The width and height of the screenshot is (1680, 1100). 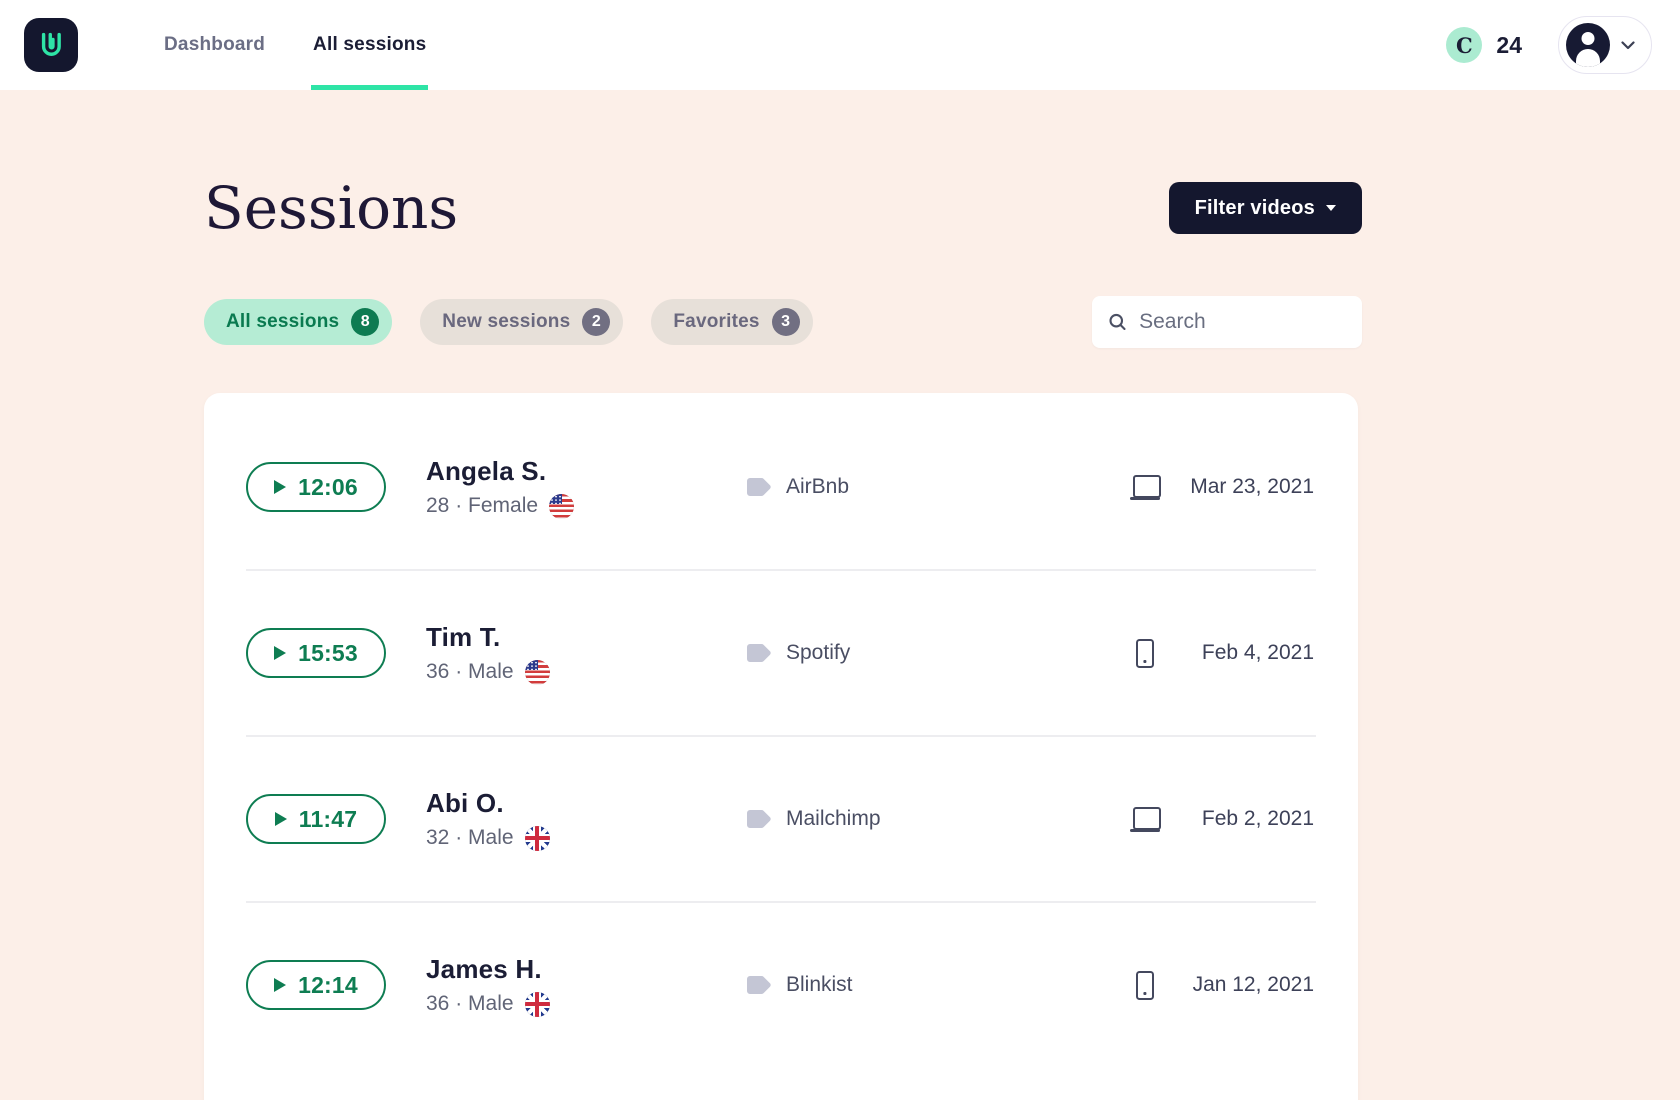 What do you see at coordinates (818, 486) in the screenshot?
I see `company-label: AirBnb` at bounding box center [818, 486].